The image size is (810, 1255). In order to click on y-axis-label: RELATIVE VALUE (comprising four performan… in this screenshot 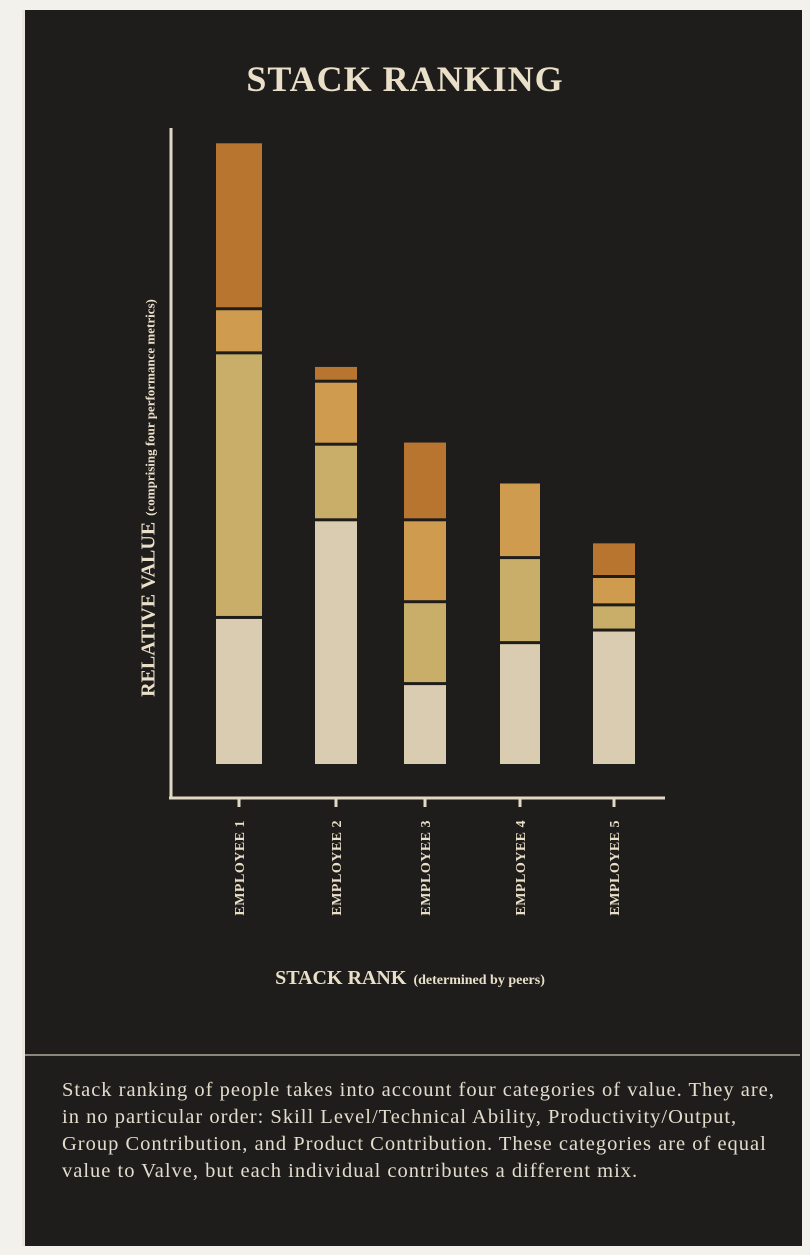, I will do `click(149, 498)`.